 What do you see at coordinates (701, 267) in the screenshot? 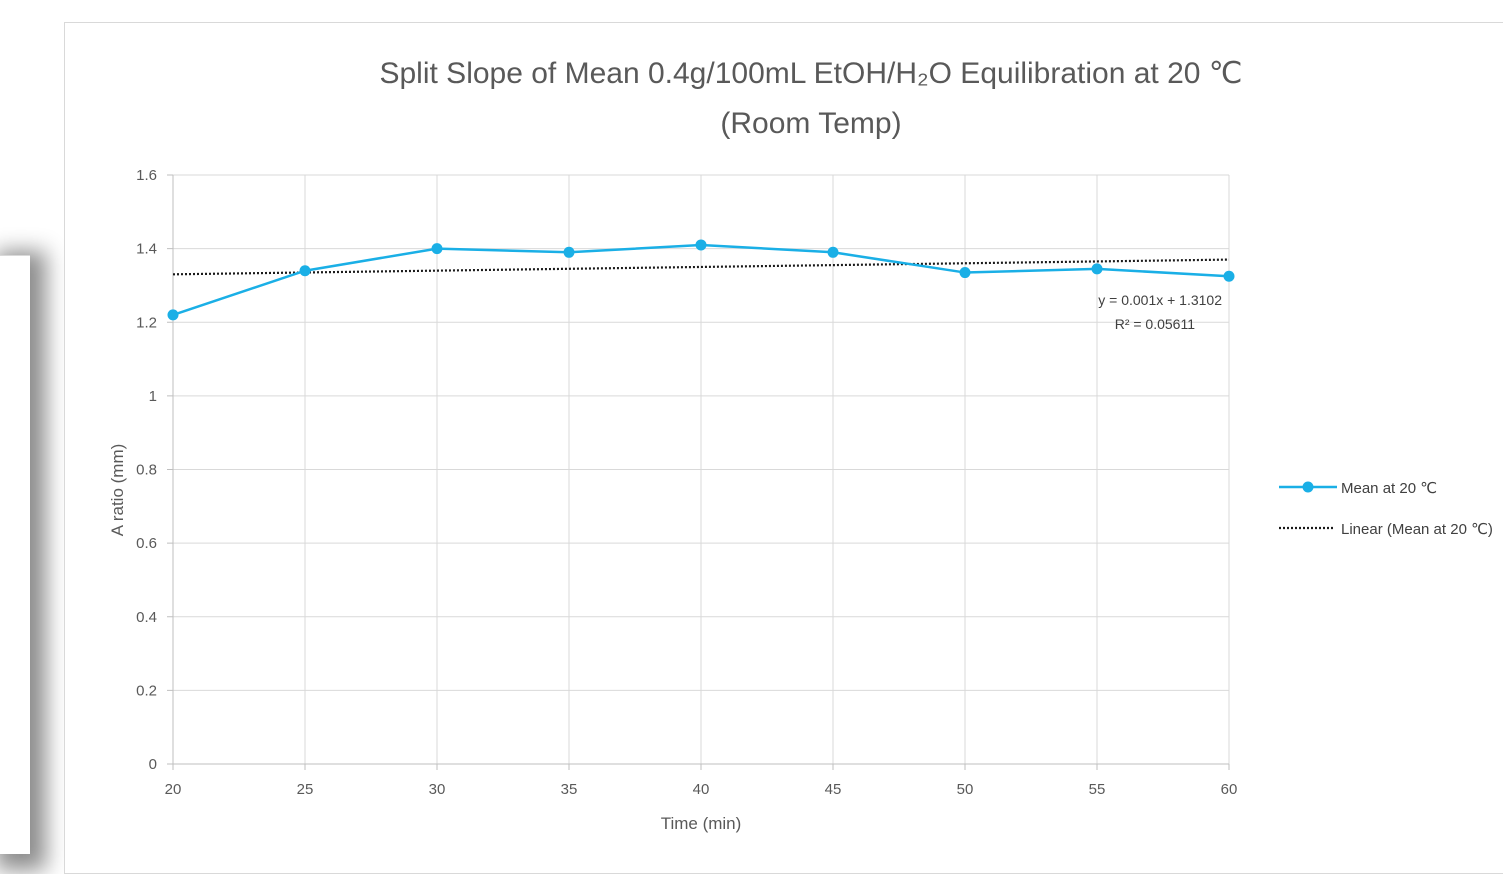
I see `linear-trendline` at bounding box center [701, 267].